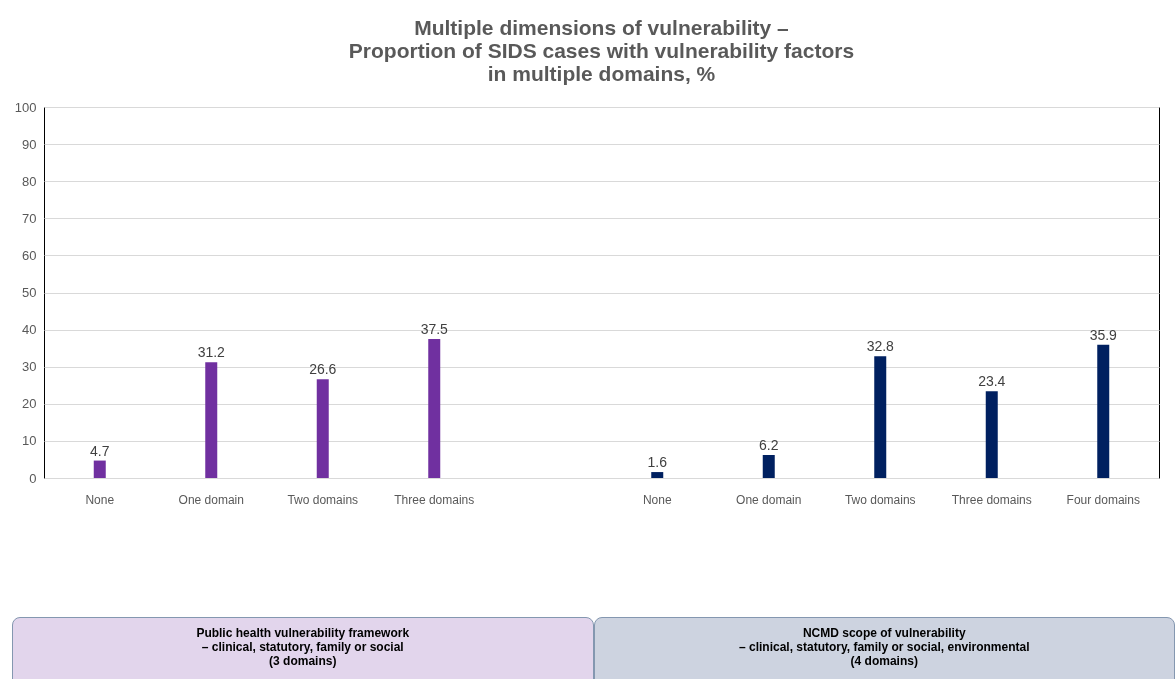 Image resolution: width=1175 pixels, height=679 pixels. I want to click on x-tick-label: Four domains, so click(1103, 499).